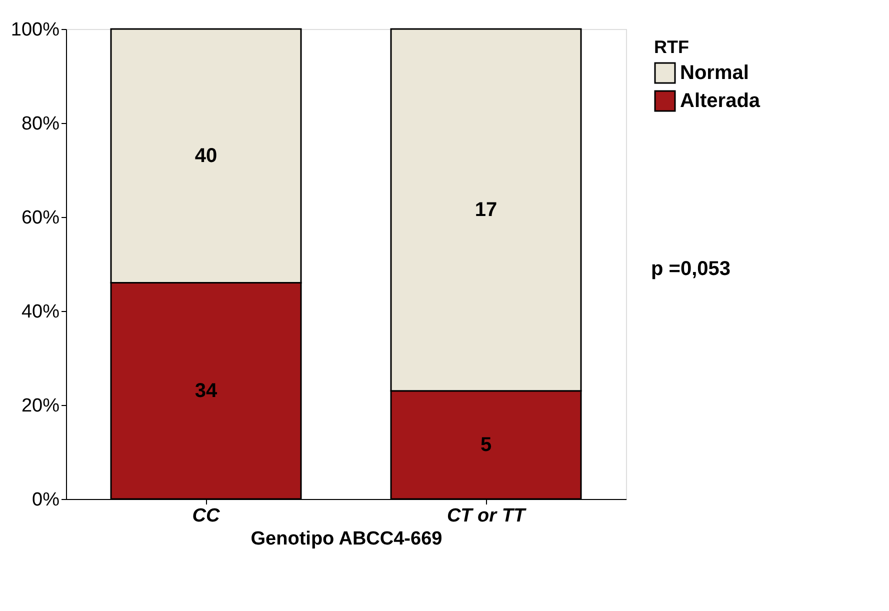 Image resolution: width=889 pixels, height=611 pixels. What do you see at coordinates (486, 445) in the screenshot?
I see `annotation: 5` at bounding box center [486, 445].